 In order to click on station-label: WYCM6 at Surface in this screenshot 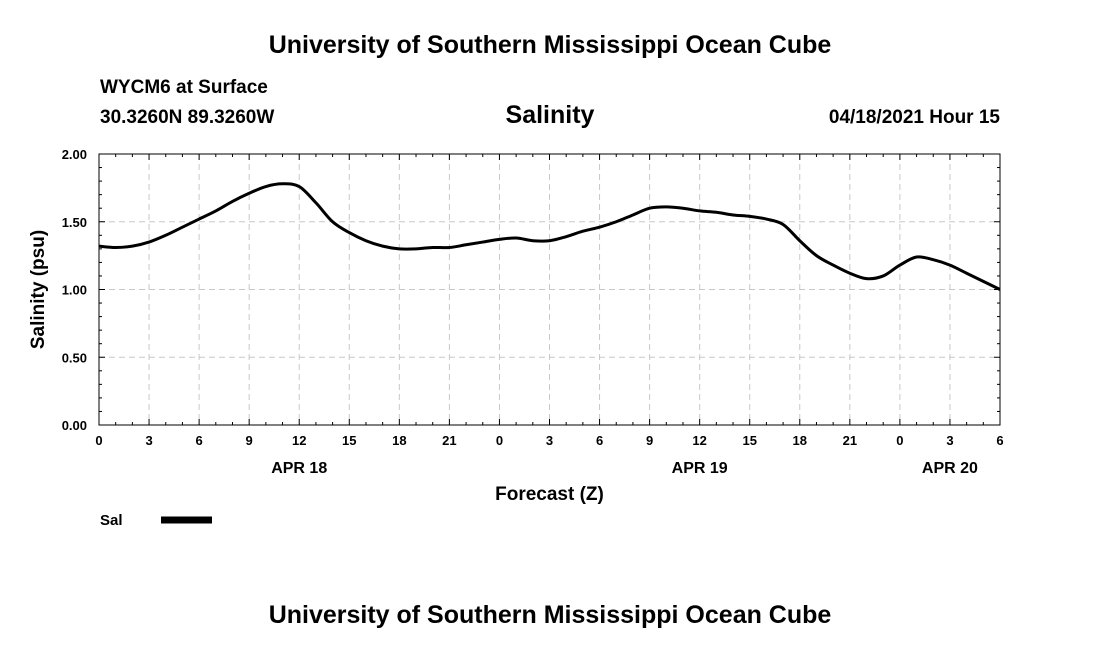, I will do `click(184, 87)`.